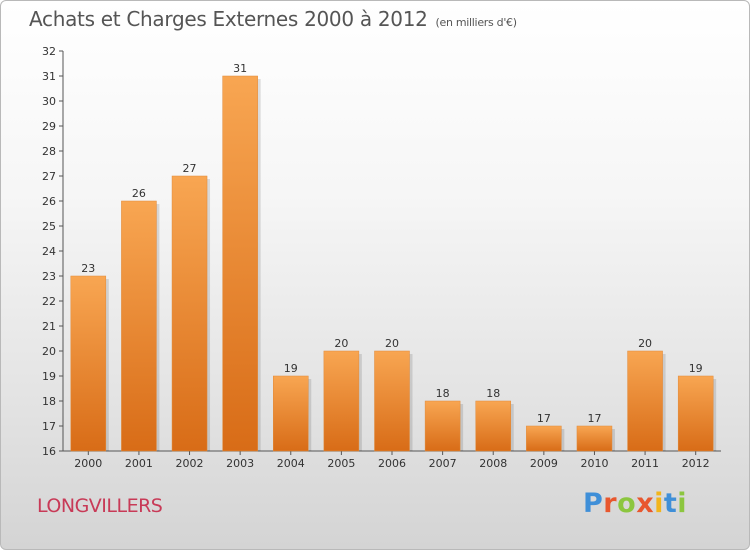 This screenshot has width=750, height=550. Describe the element at coordinates (49, 101) in the screenshot. I see `y-tick-label: 30` at that location.